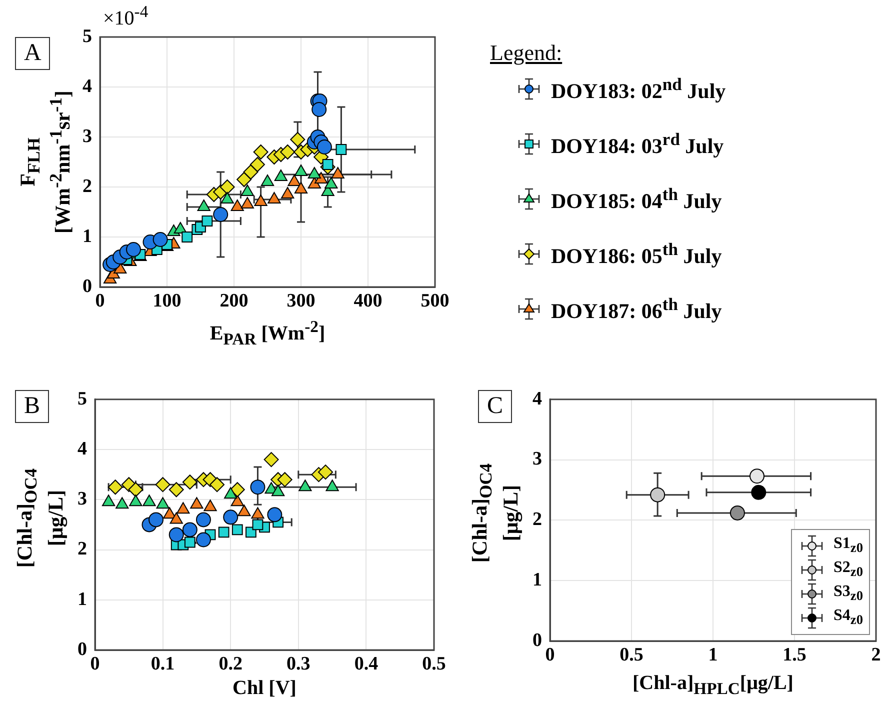 The height and width of the screenshot is (709, 894). I want to click on text: ×10$^{-4}$, so click(125, 16).